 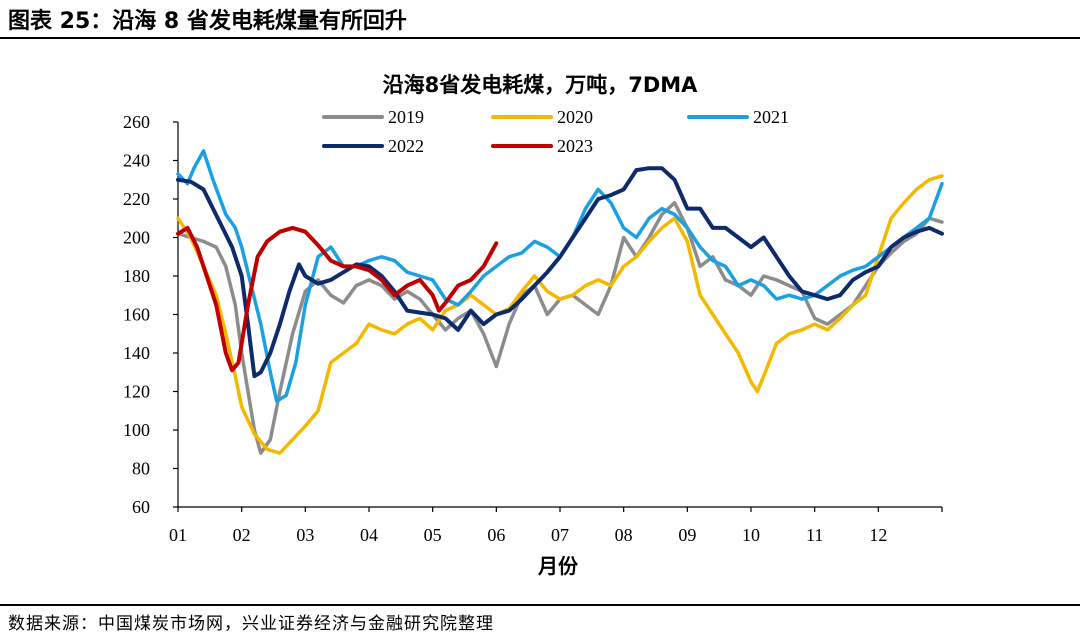 I want to click on x-axis-label: 月份, so click(x=558, y=566).